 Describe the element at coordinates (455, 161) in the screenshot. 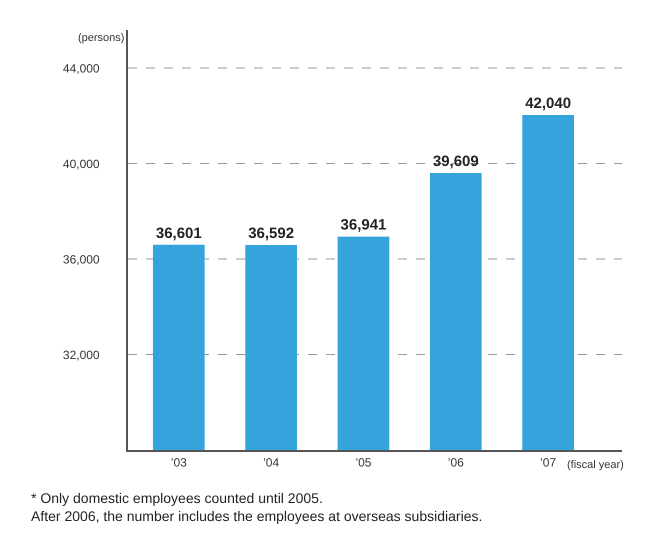

I see `data-label: 39,609` at that location.